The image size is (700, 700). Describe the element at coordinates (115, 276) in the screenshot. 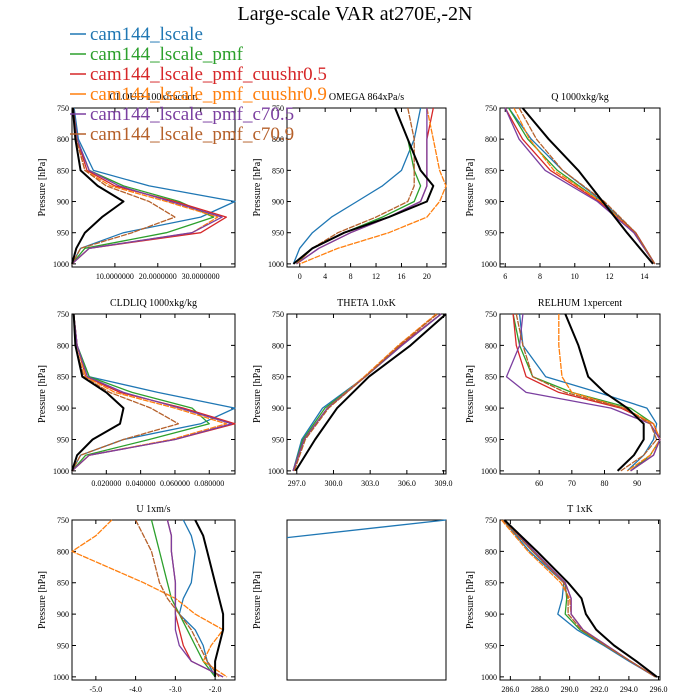

I see `x-tick-label: 10.0000000` at that location.